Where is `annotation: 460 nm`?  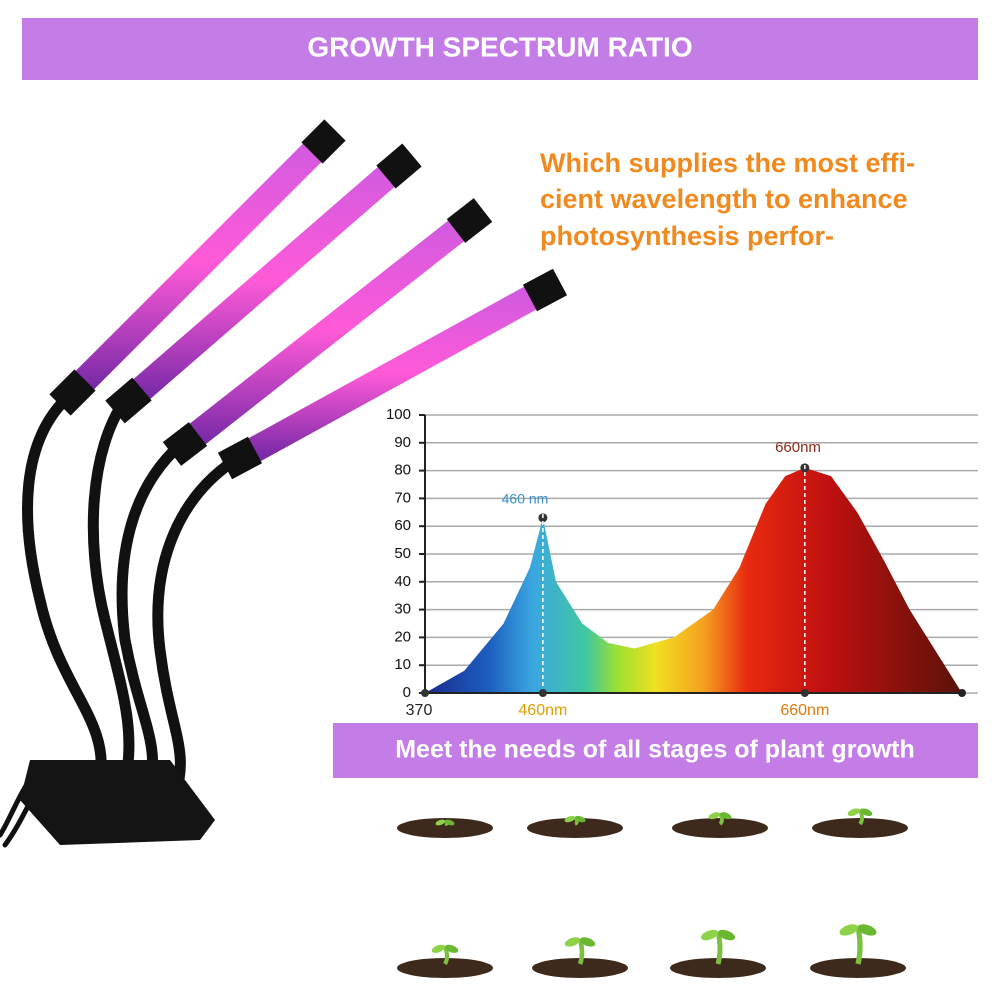
annotation: 460 nm is located at coordinates (525, 499).